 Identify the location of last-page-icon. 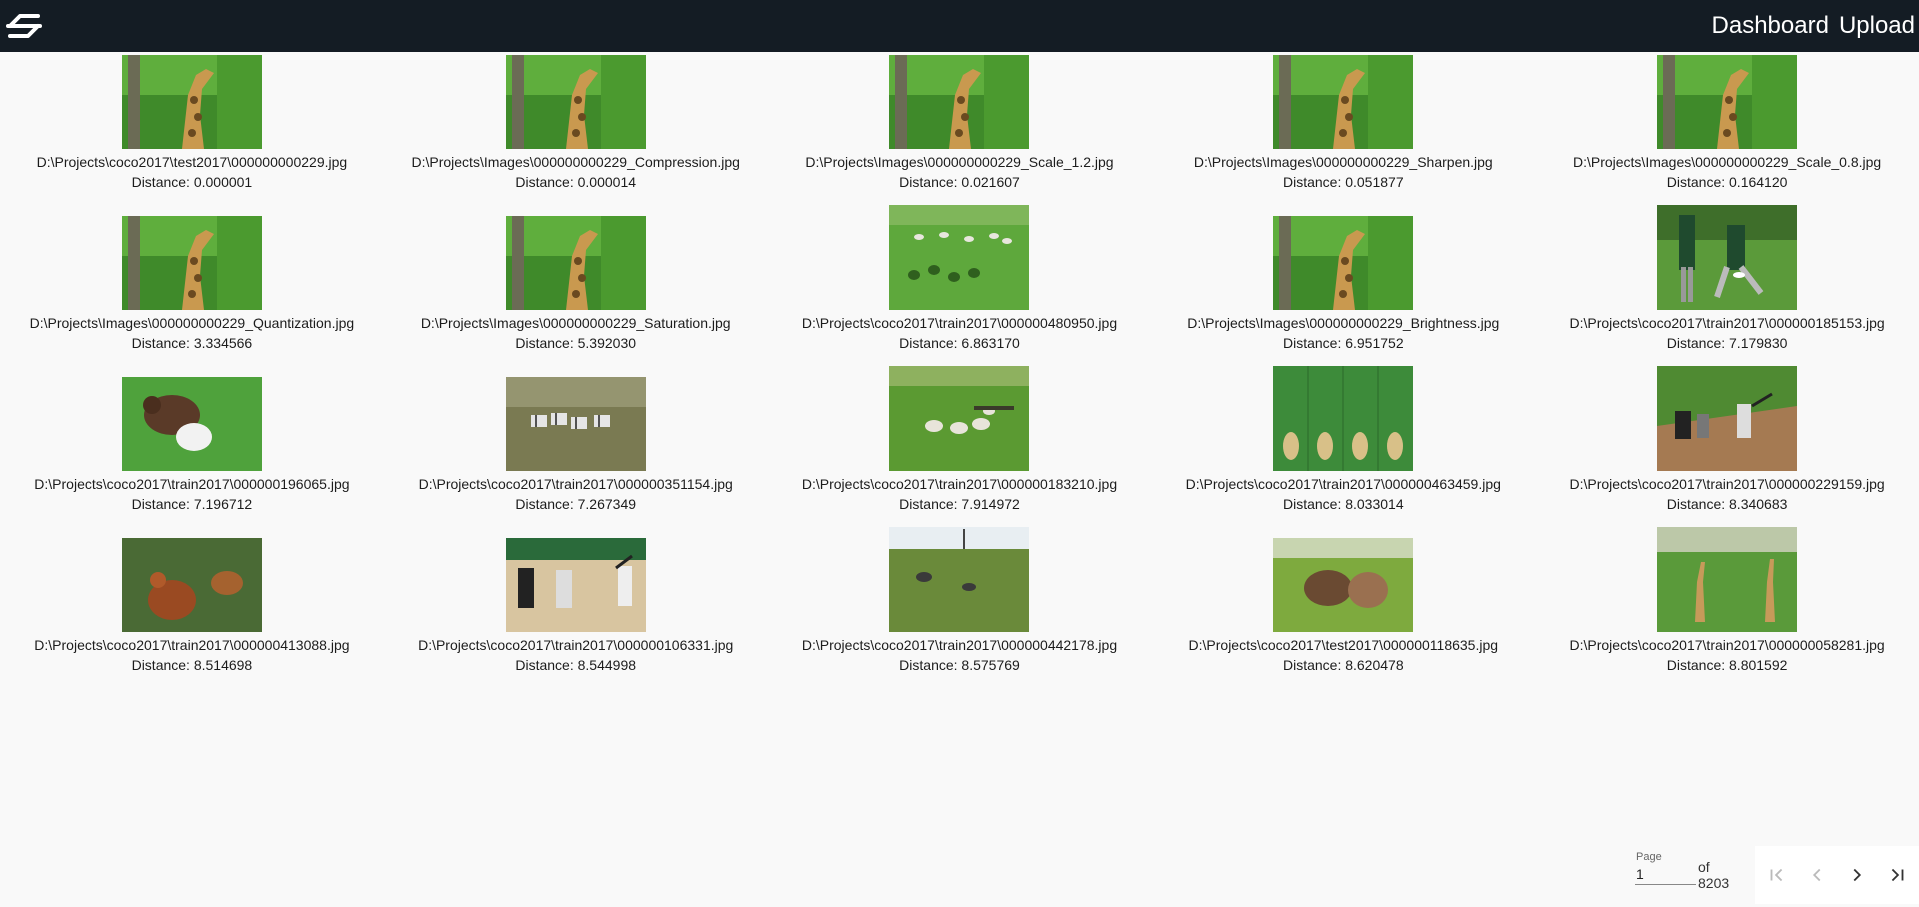
(1897, 875).